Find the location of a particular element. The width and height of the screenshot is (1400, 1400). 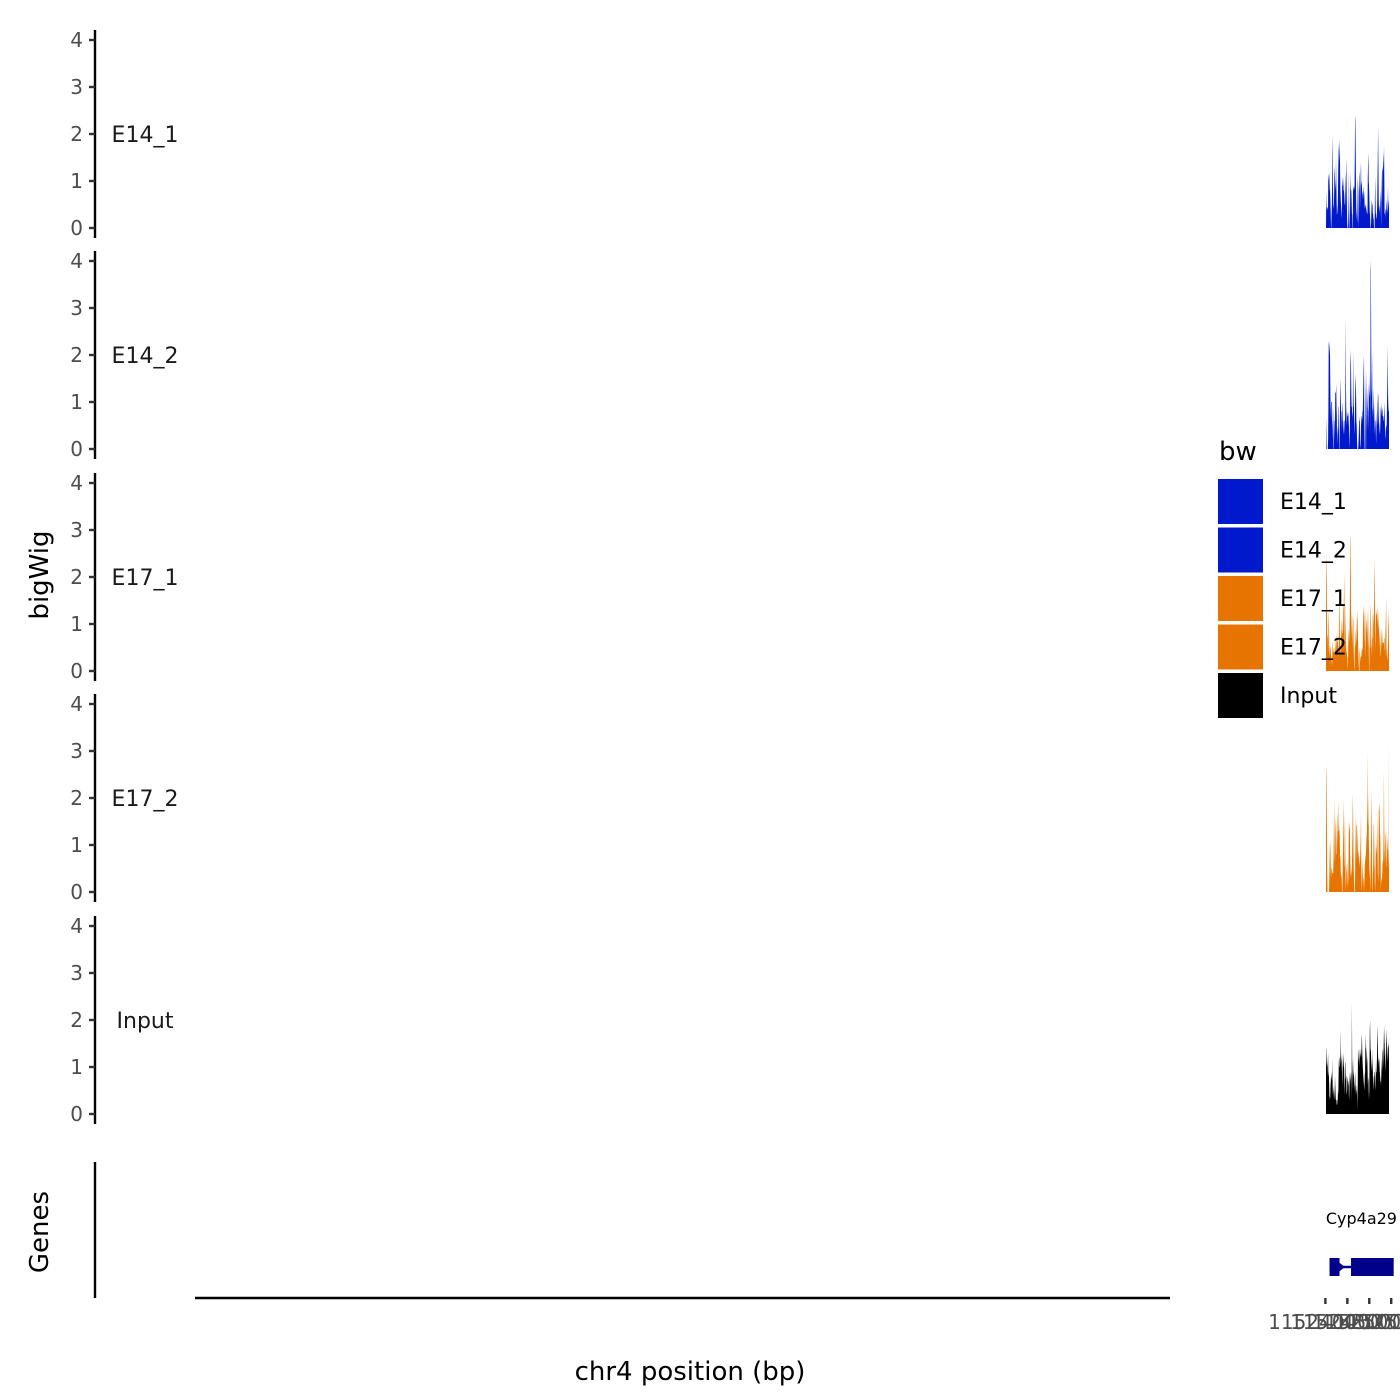

track-label: Input is located at coordinates (145, 1021).